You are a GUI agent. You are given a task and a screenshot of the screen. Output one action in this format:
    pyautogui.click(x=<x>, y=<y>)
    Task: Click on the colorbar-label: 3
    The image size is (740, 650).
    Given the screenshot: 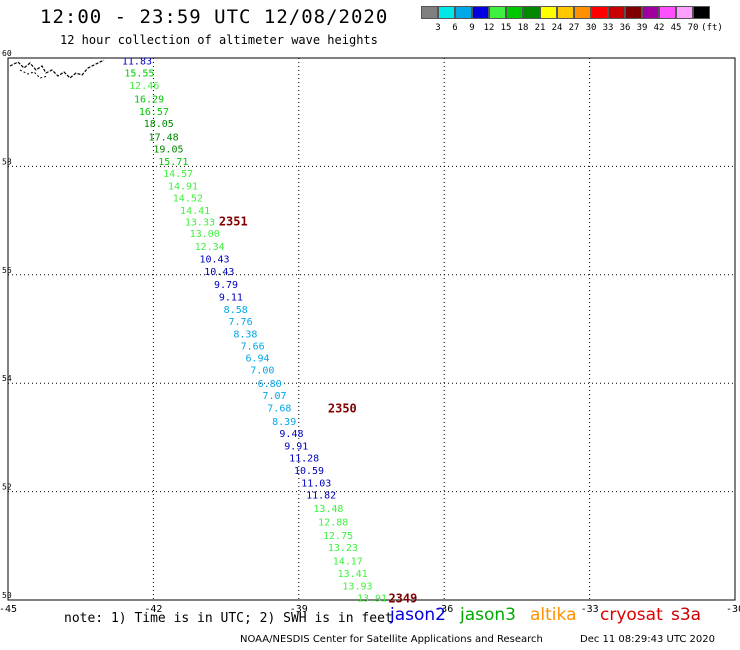 What is the action you would take?
    pyautogui.click(x=438, y=28)
    